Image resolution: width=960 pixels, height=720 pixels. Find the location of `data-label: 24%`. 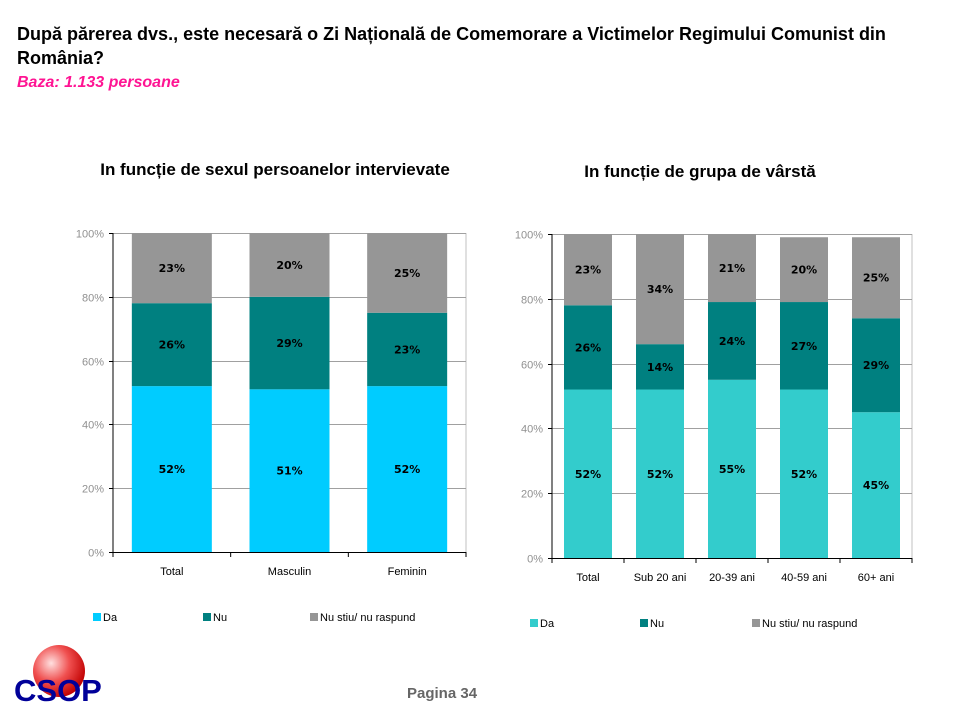

data-label: 24% is located at coordinates (732, 341).